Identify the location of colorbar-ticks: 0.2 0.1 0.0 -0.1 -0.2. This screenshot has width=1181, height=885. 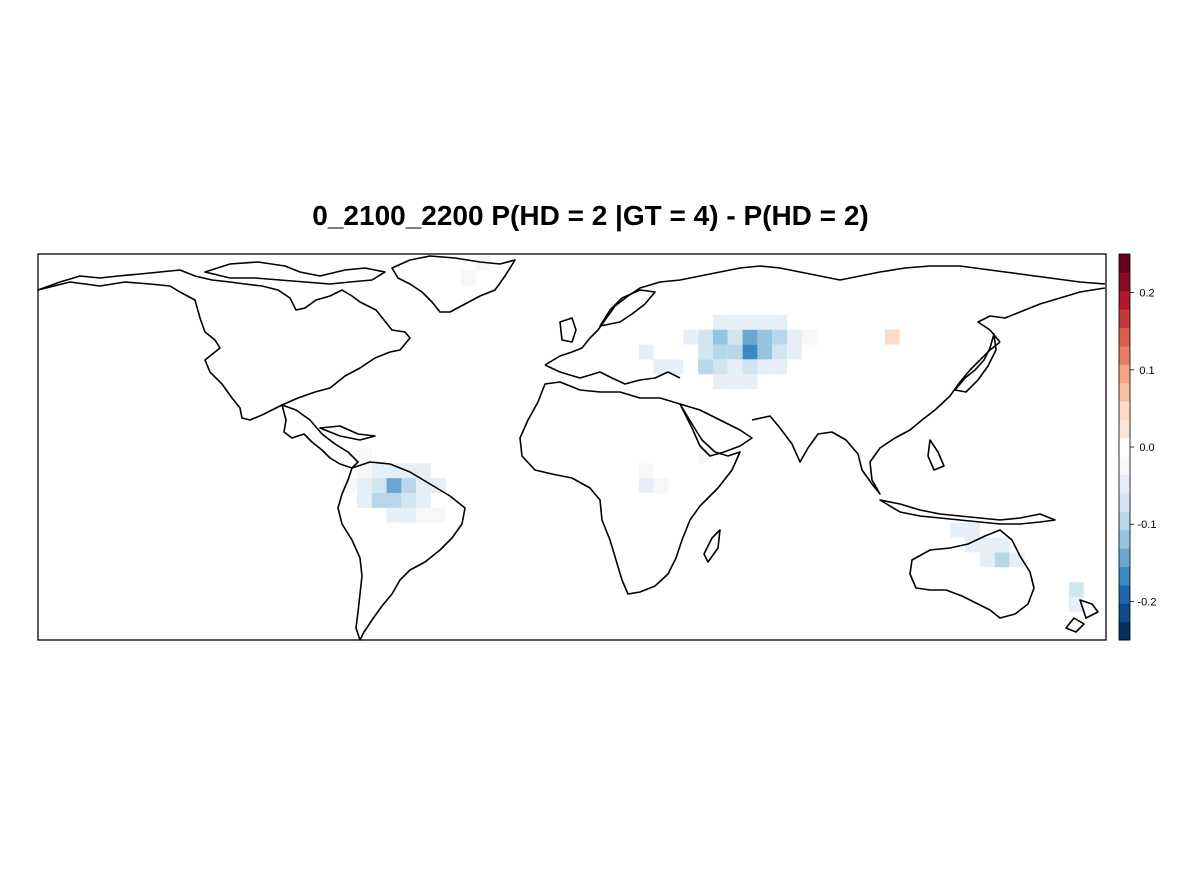
(1143, 448).